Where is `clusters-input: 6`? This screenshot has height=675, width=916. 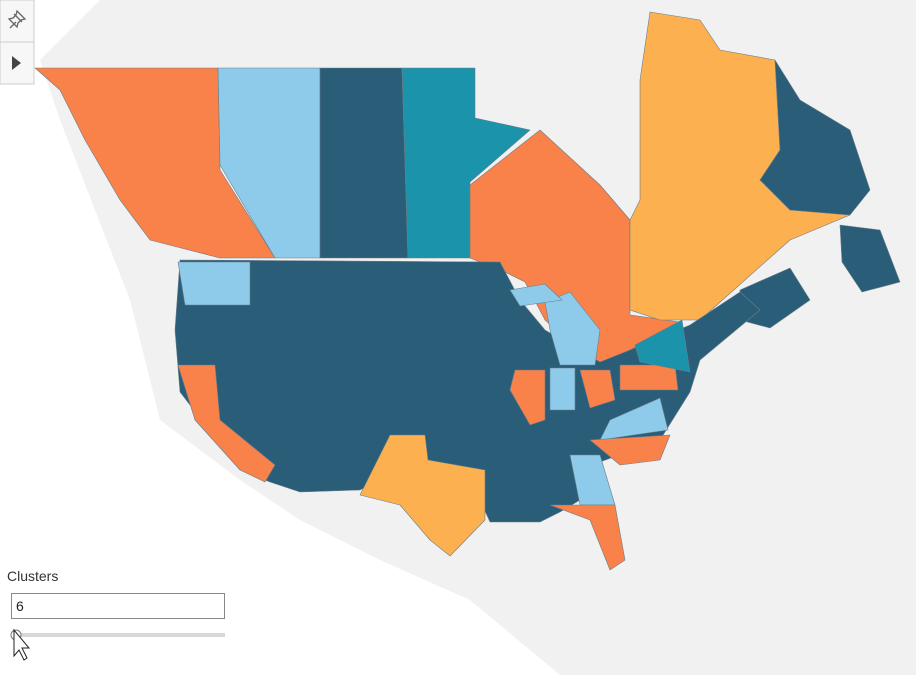
clusters-input: 6 is located at coordinates (118, 606).